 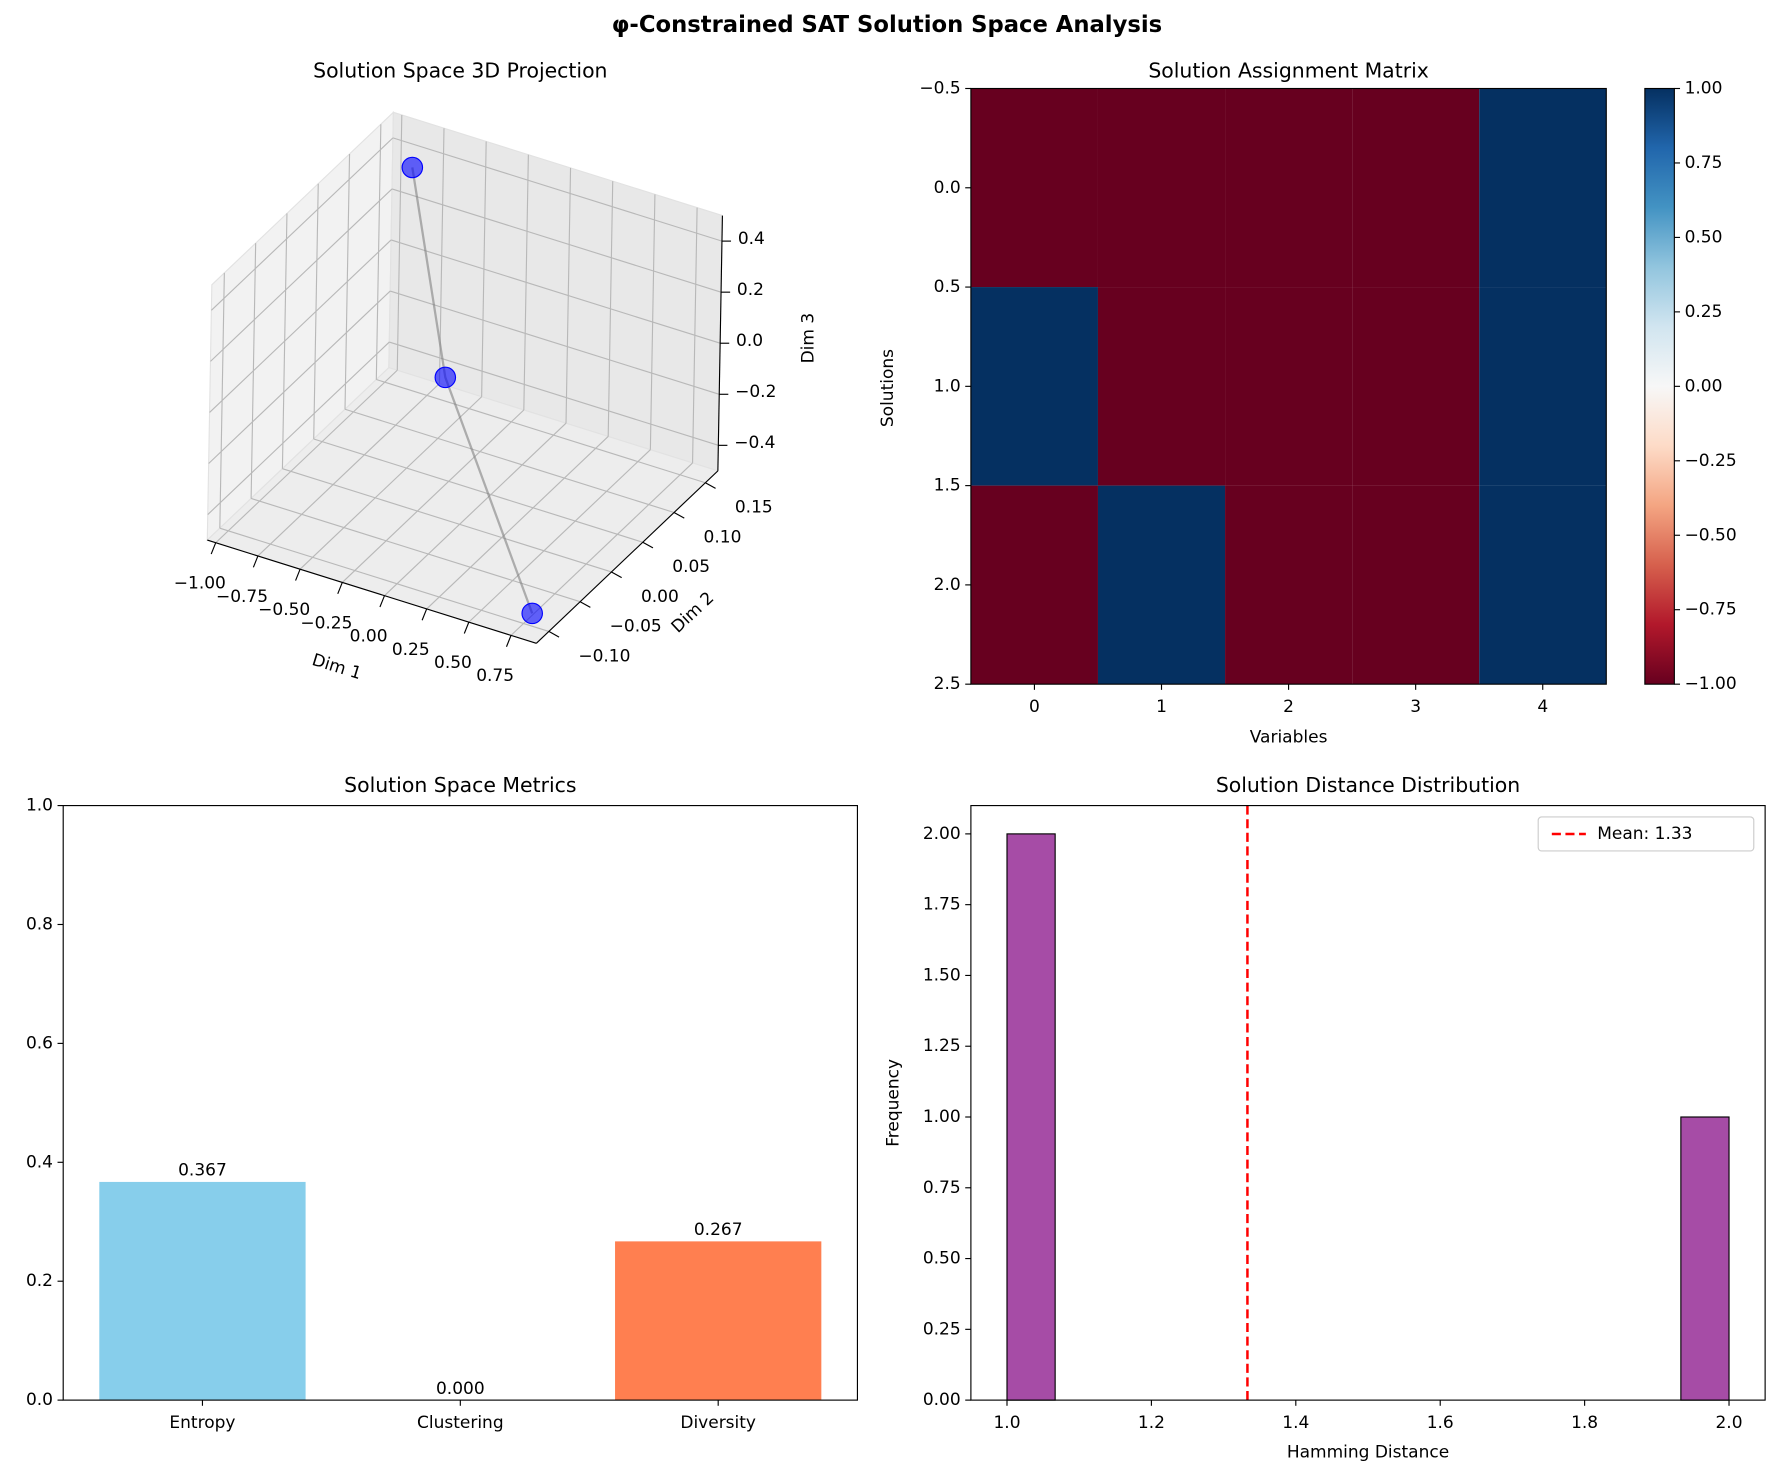 What do you see at coordinates (460, 785) in the screenshot?
I see `subplot-title: Solution Space Metrics` at bounding box center [460, 785].